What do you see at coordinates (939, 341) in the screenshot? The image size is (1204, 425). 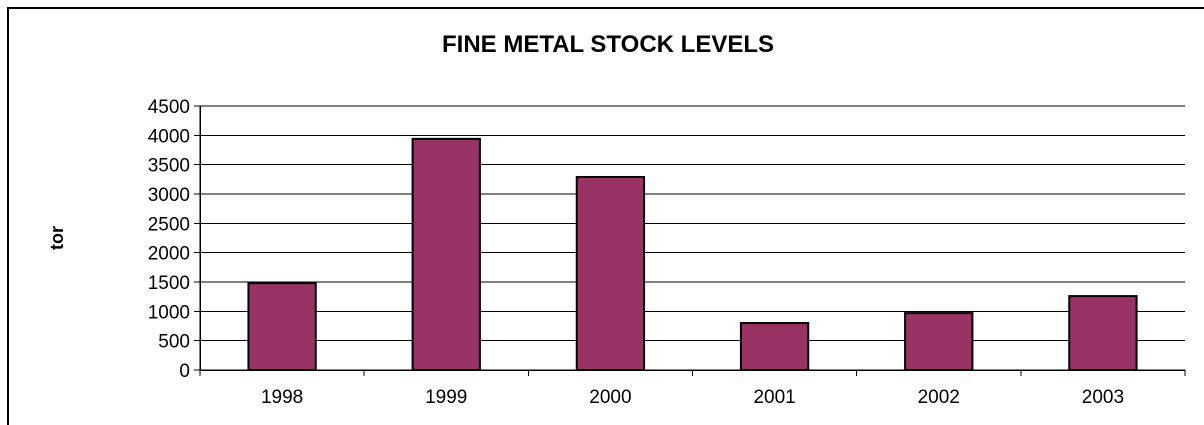 I see `bar-2002` at bounding box center [939, 341].